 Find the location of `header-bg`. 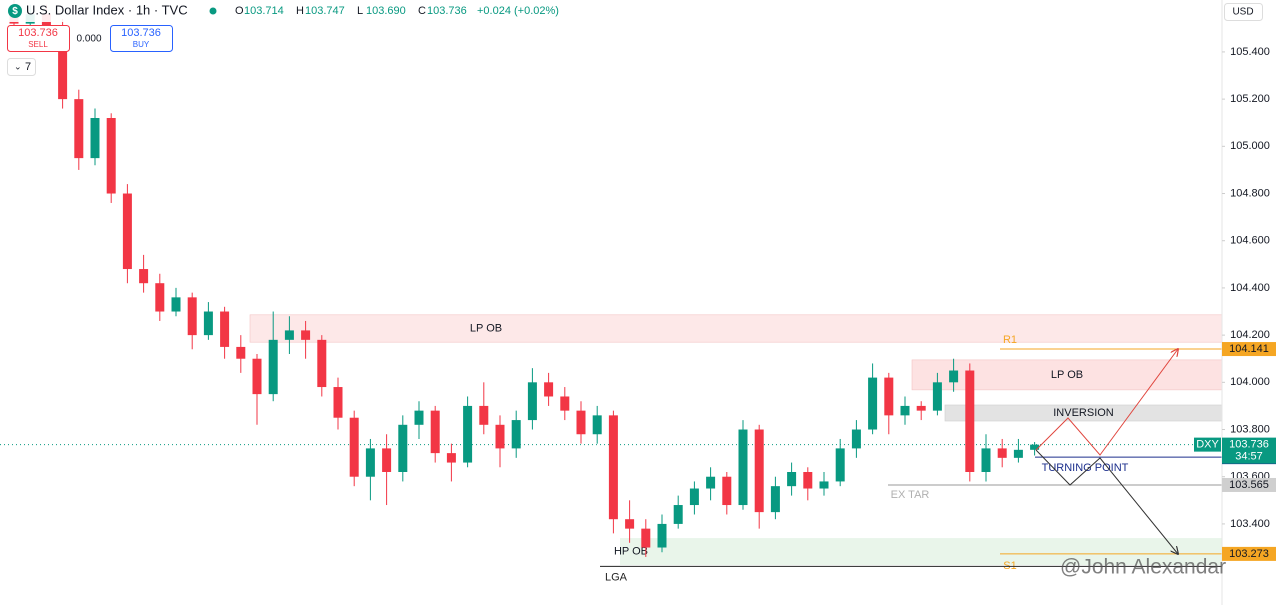

header-bg is located at coordinates (300, 11).